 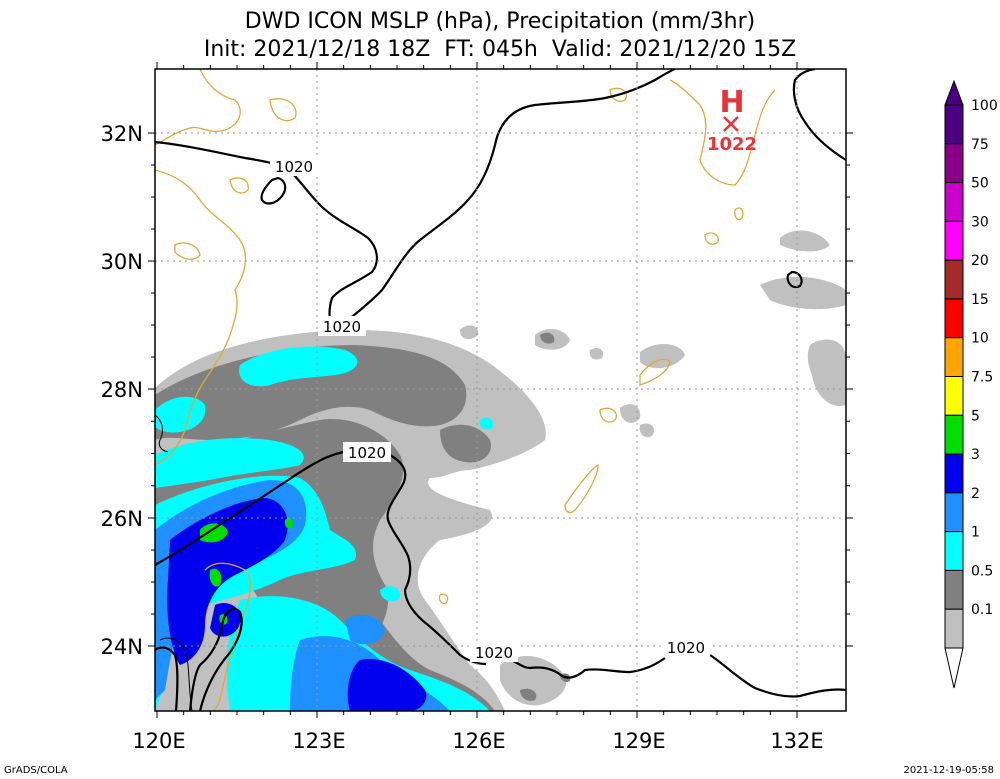 I want to click on x-tick-label: 129E, so click(x=638, y=741).